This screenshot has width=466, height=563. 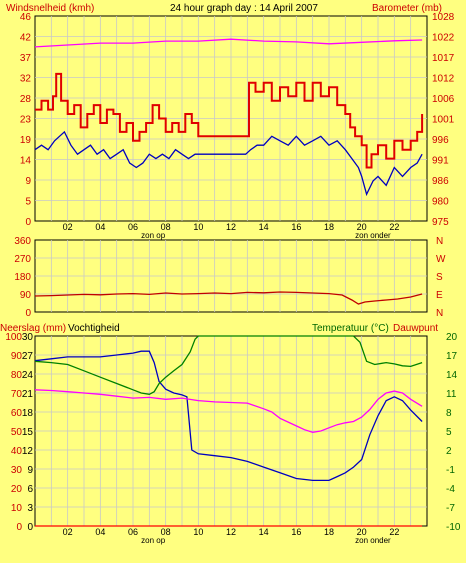 What do you see at coordinates (415, 328) in the screenshot?
I see `dewpoint-axis-label: Dauwpunt` at bounding box center [415, 328].